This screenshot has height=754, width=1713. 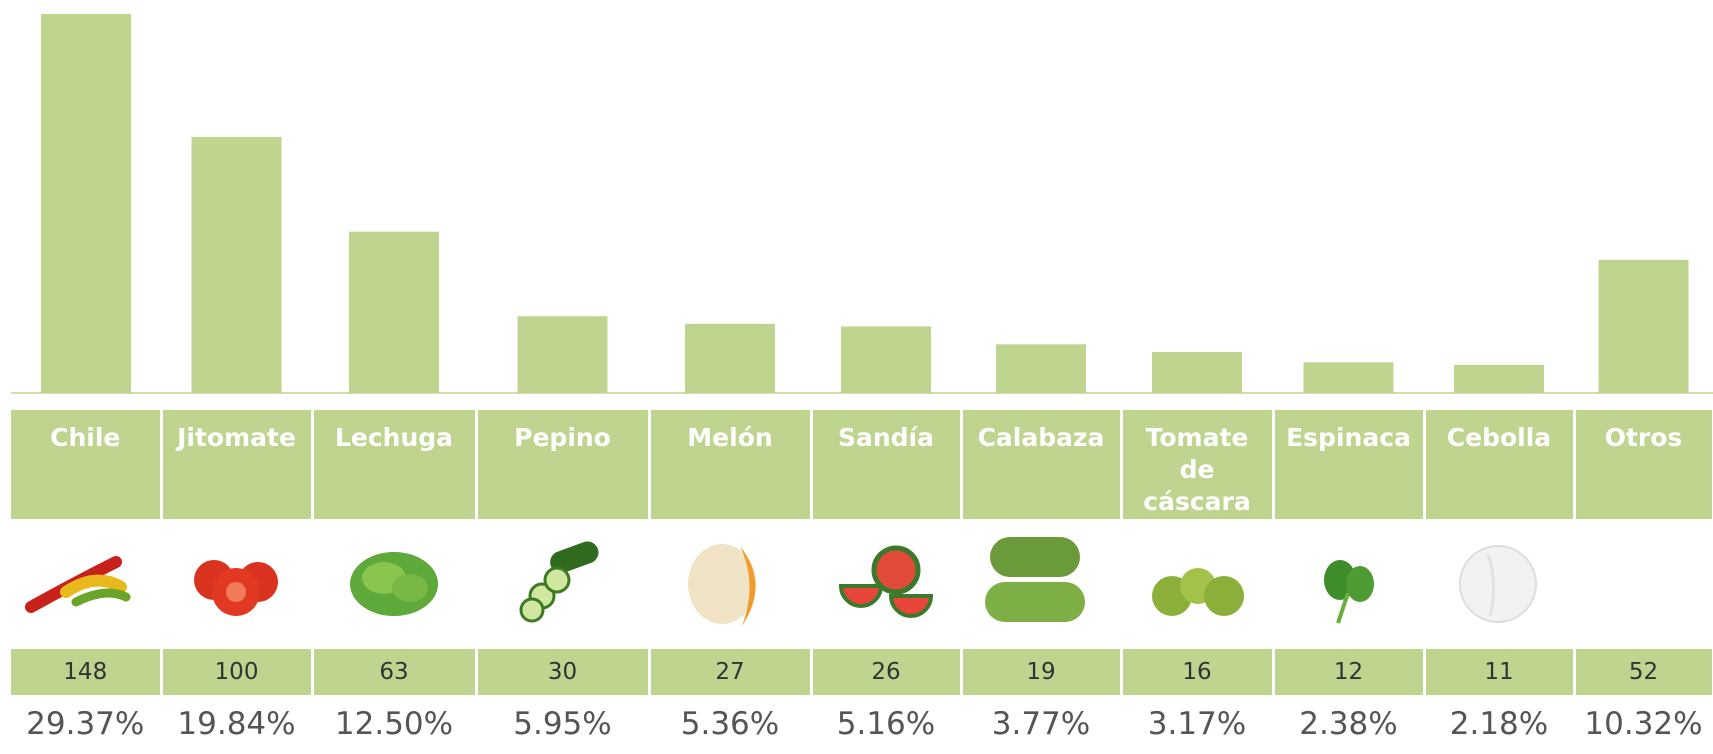 I want to click on category-label: Melón, so click(x=730, y=464).